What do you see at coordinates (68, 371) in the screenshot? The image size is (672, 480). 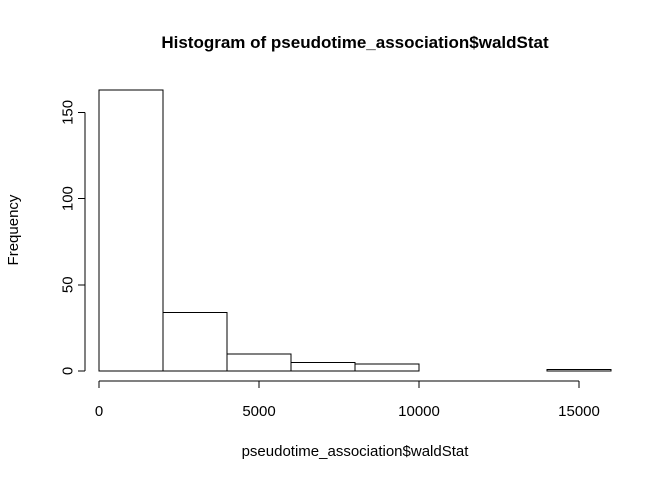 I see `y-tick-label: 0` at bounding box center [68, 371].